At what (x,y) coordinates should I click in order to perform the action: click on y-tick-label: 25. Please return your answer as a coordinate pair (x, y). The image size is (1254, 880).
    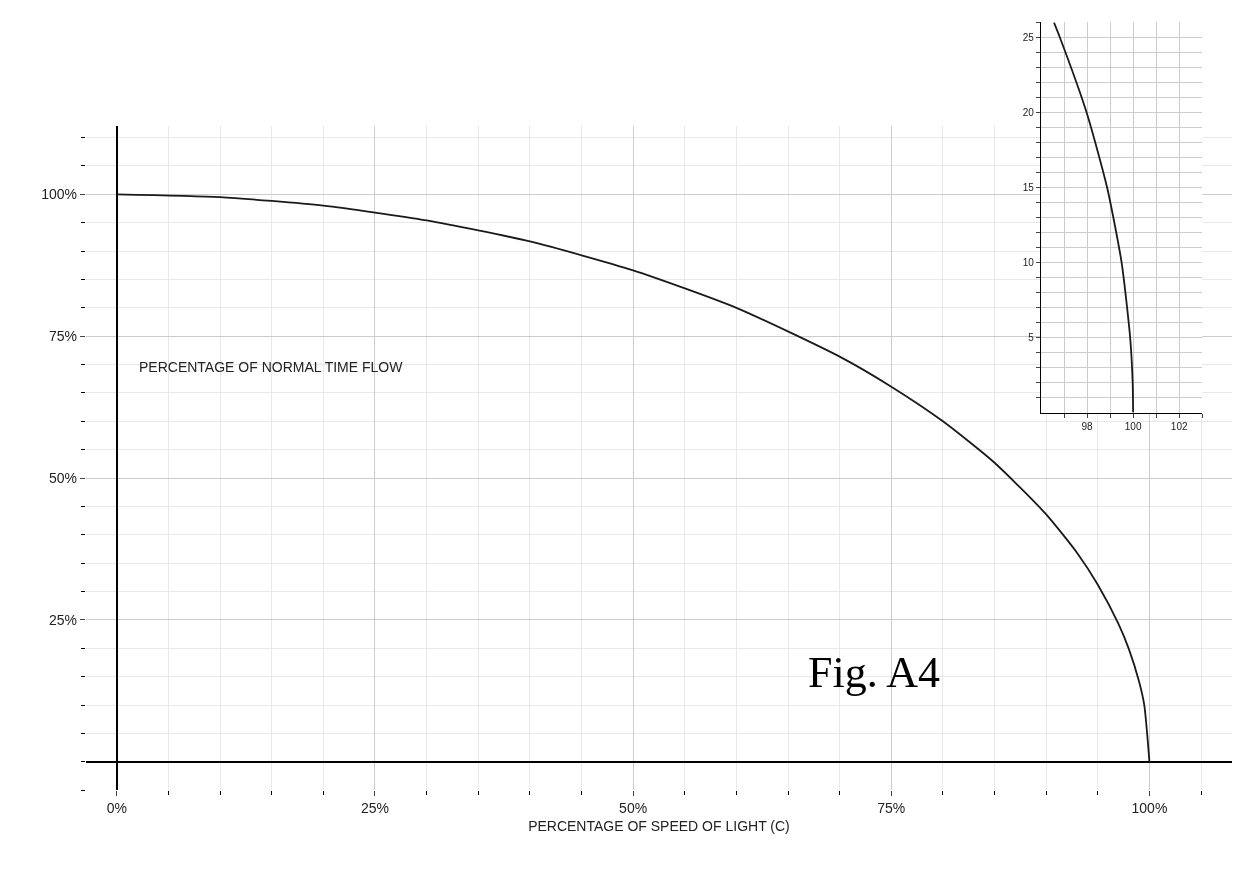
    Looking at the image, I should click on (1028, 37).